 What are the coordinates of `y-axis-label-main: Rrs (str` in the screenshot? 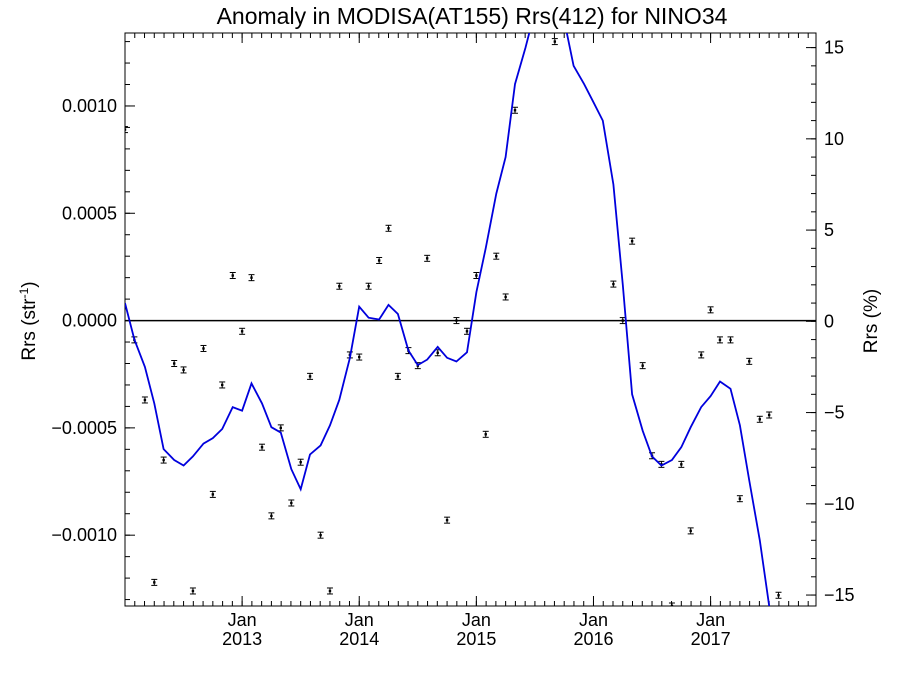 It's located at (29, 329).